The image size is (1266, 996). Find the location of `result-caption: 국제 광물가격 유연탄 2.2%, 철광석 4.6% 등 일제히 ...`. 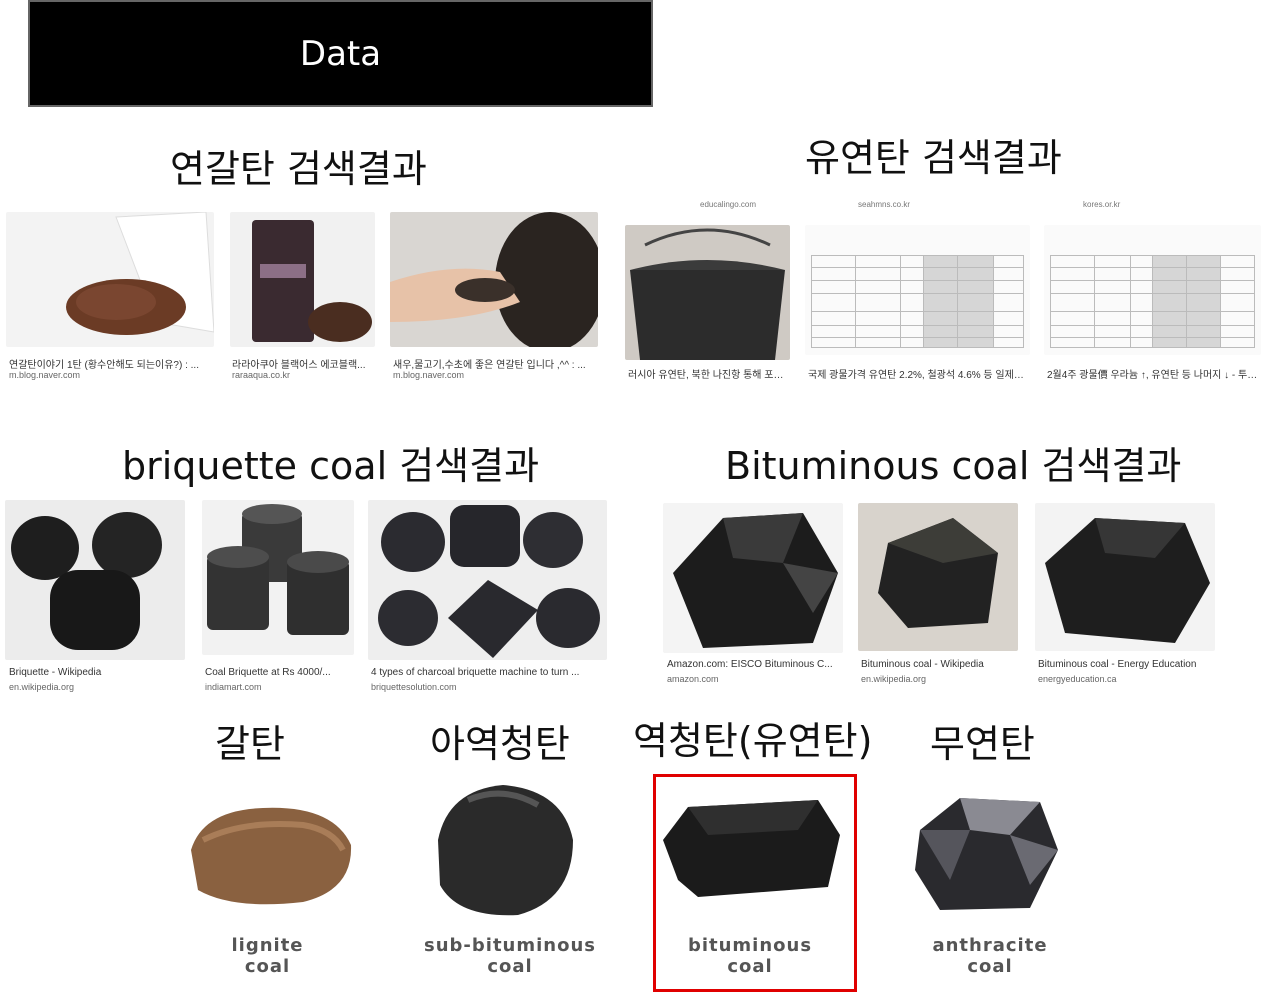

result-caption: 국제 광물가격 유연탄 2.2%, 철광석 4.6% 등 일제히 ... is located at coordinates (919, 375).